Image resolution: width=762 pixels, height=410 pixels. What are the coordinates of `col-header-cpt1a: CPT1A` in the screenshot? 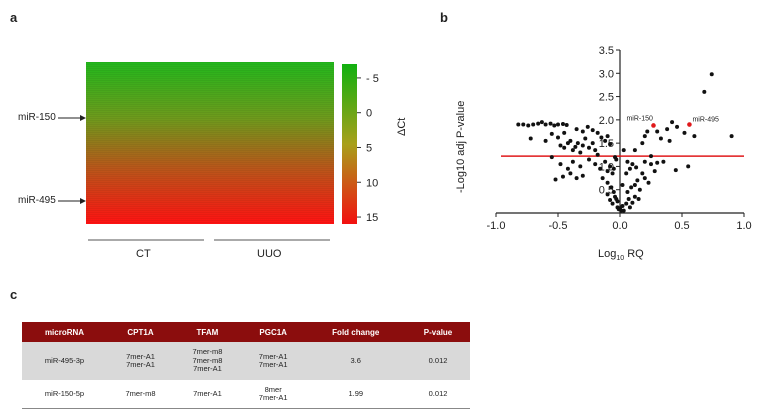 It's located at (140, 332).